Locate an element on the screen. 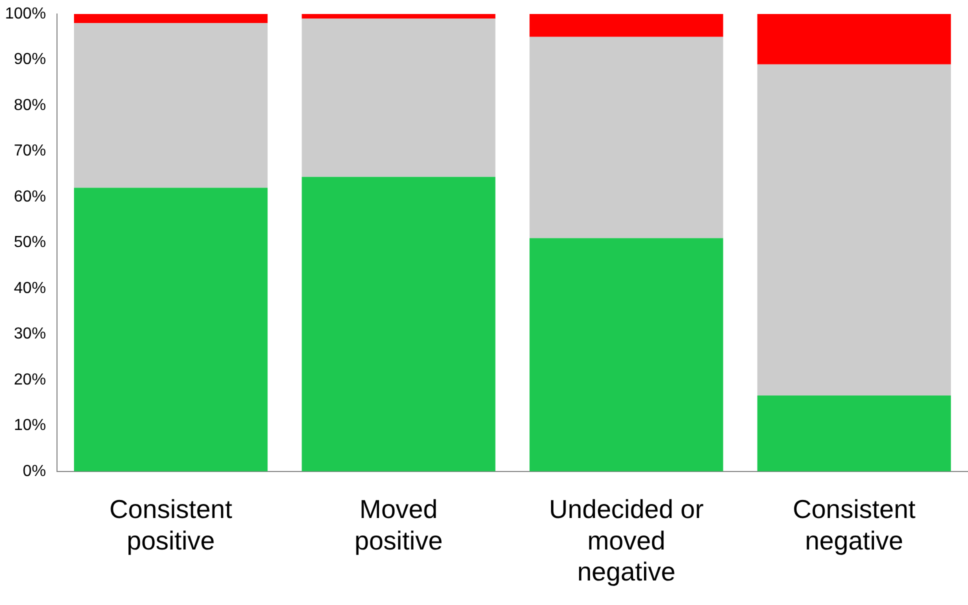 The height and width of the screenshot is (605, 968). y-tick-label: 60% is located at coordinates (30, 197).